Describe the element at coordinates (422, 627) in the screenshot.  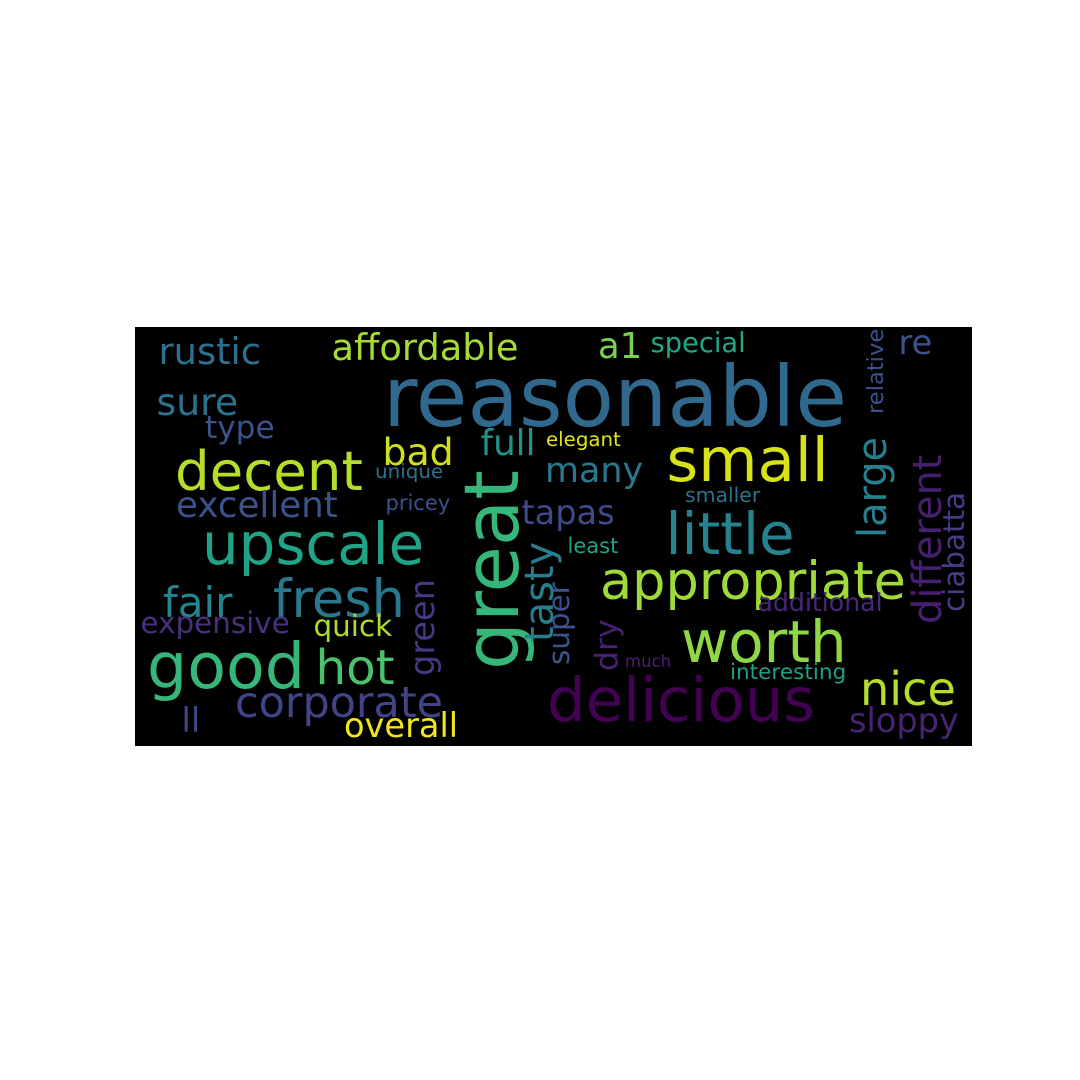
I see `word-green: green` at that location.